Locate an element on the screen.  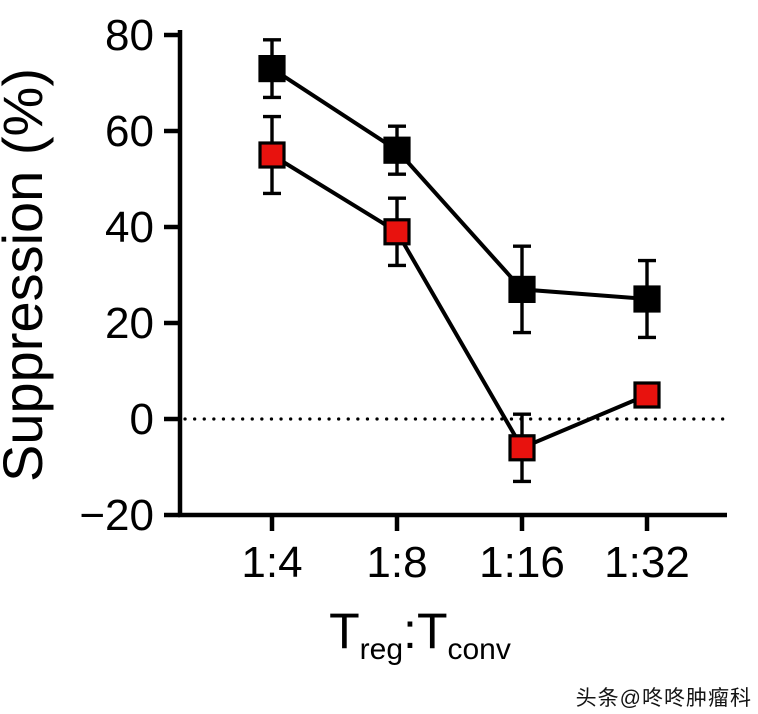
x-tick-label: 1:4 is located at coordinates (271, 562).